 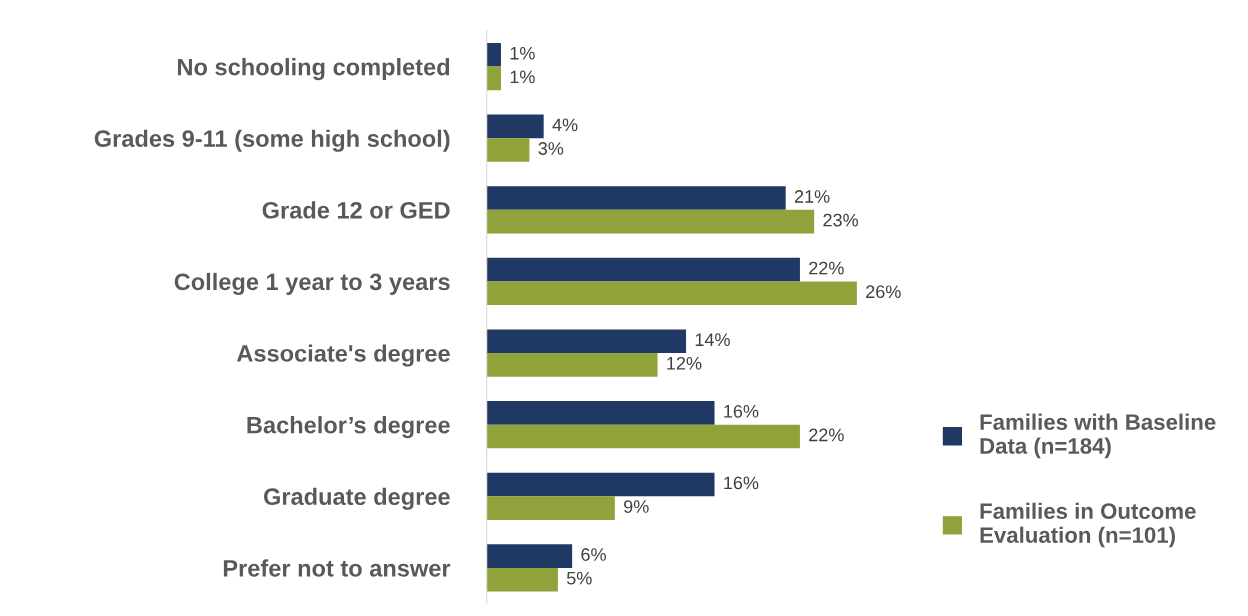 What do you see at coordinates (684, 363) in the screenshot?
I see `data-label: 12%` at bounding box center [684, 363].